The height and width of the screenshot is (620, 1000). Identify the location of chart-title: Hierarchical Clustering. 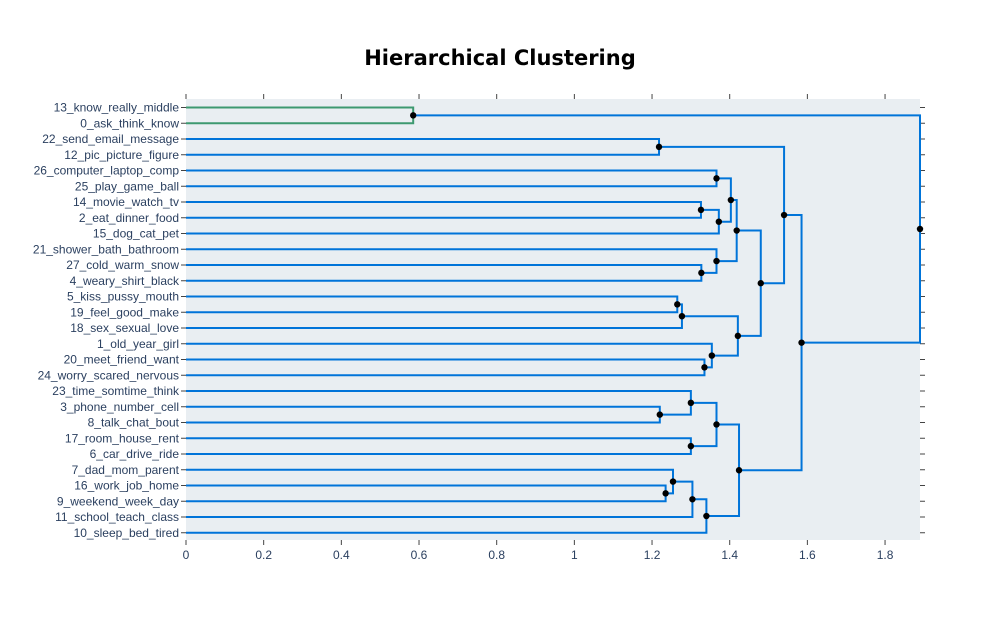
(500, 58).